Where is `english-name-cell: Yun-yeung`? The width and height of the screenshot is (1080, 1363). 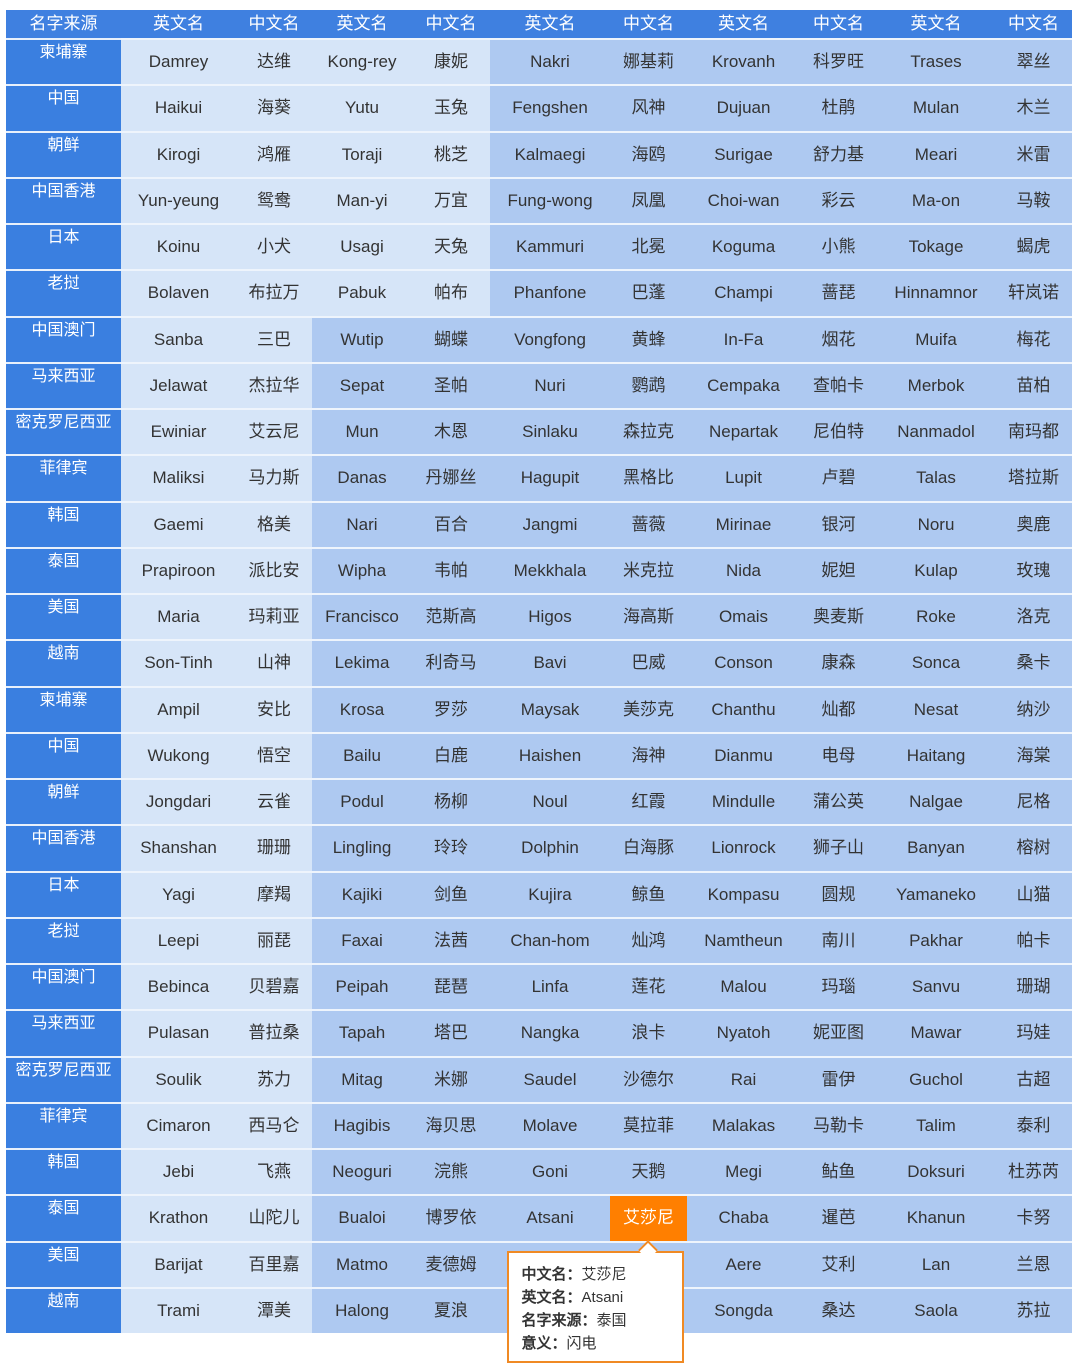 english-name-cell: Yun-yeung is located at coordinates (178, 200).